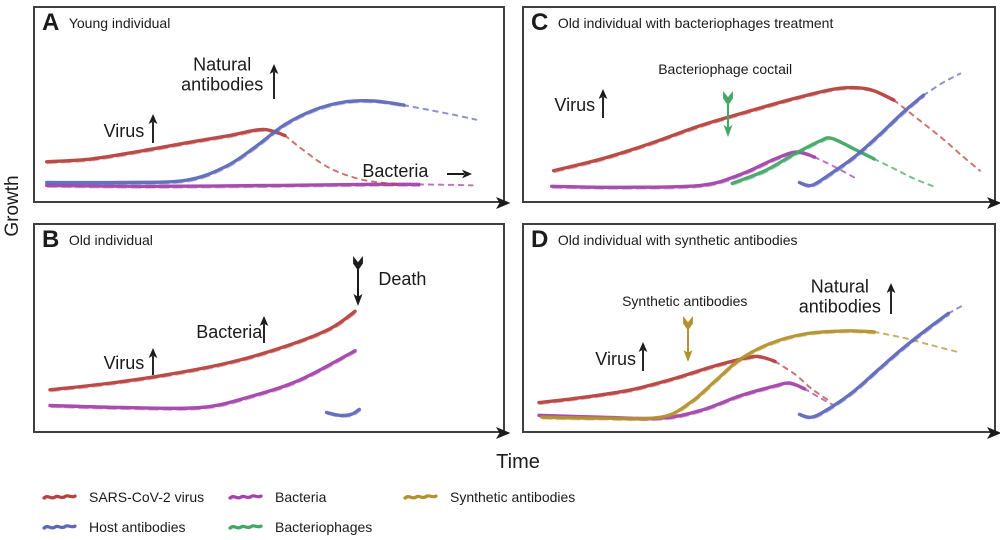 The height and width of the screenshot is (540, 1000). Describe the element at coordinates (513, 497) in the screenshot. I see `legend-label: Synthetic antibodies` at that location.